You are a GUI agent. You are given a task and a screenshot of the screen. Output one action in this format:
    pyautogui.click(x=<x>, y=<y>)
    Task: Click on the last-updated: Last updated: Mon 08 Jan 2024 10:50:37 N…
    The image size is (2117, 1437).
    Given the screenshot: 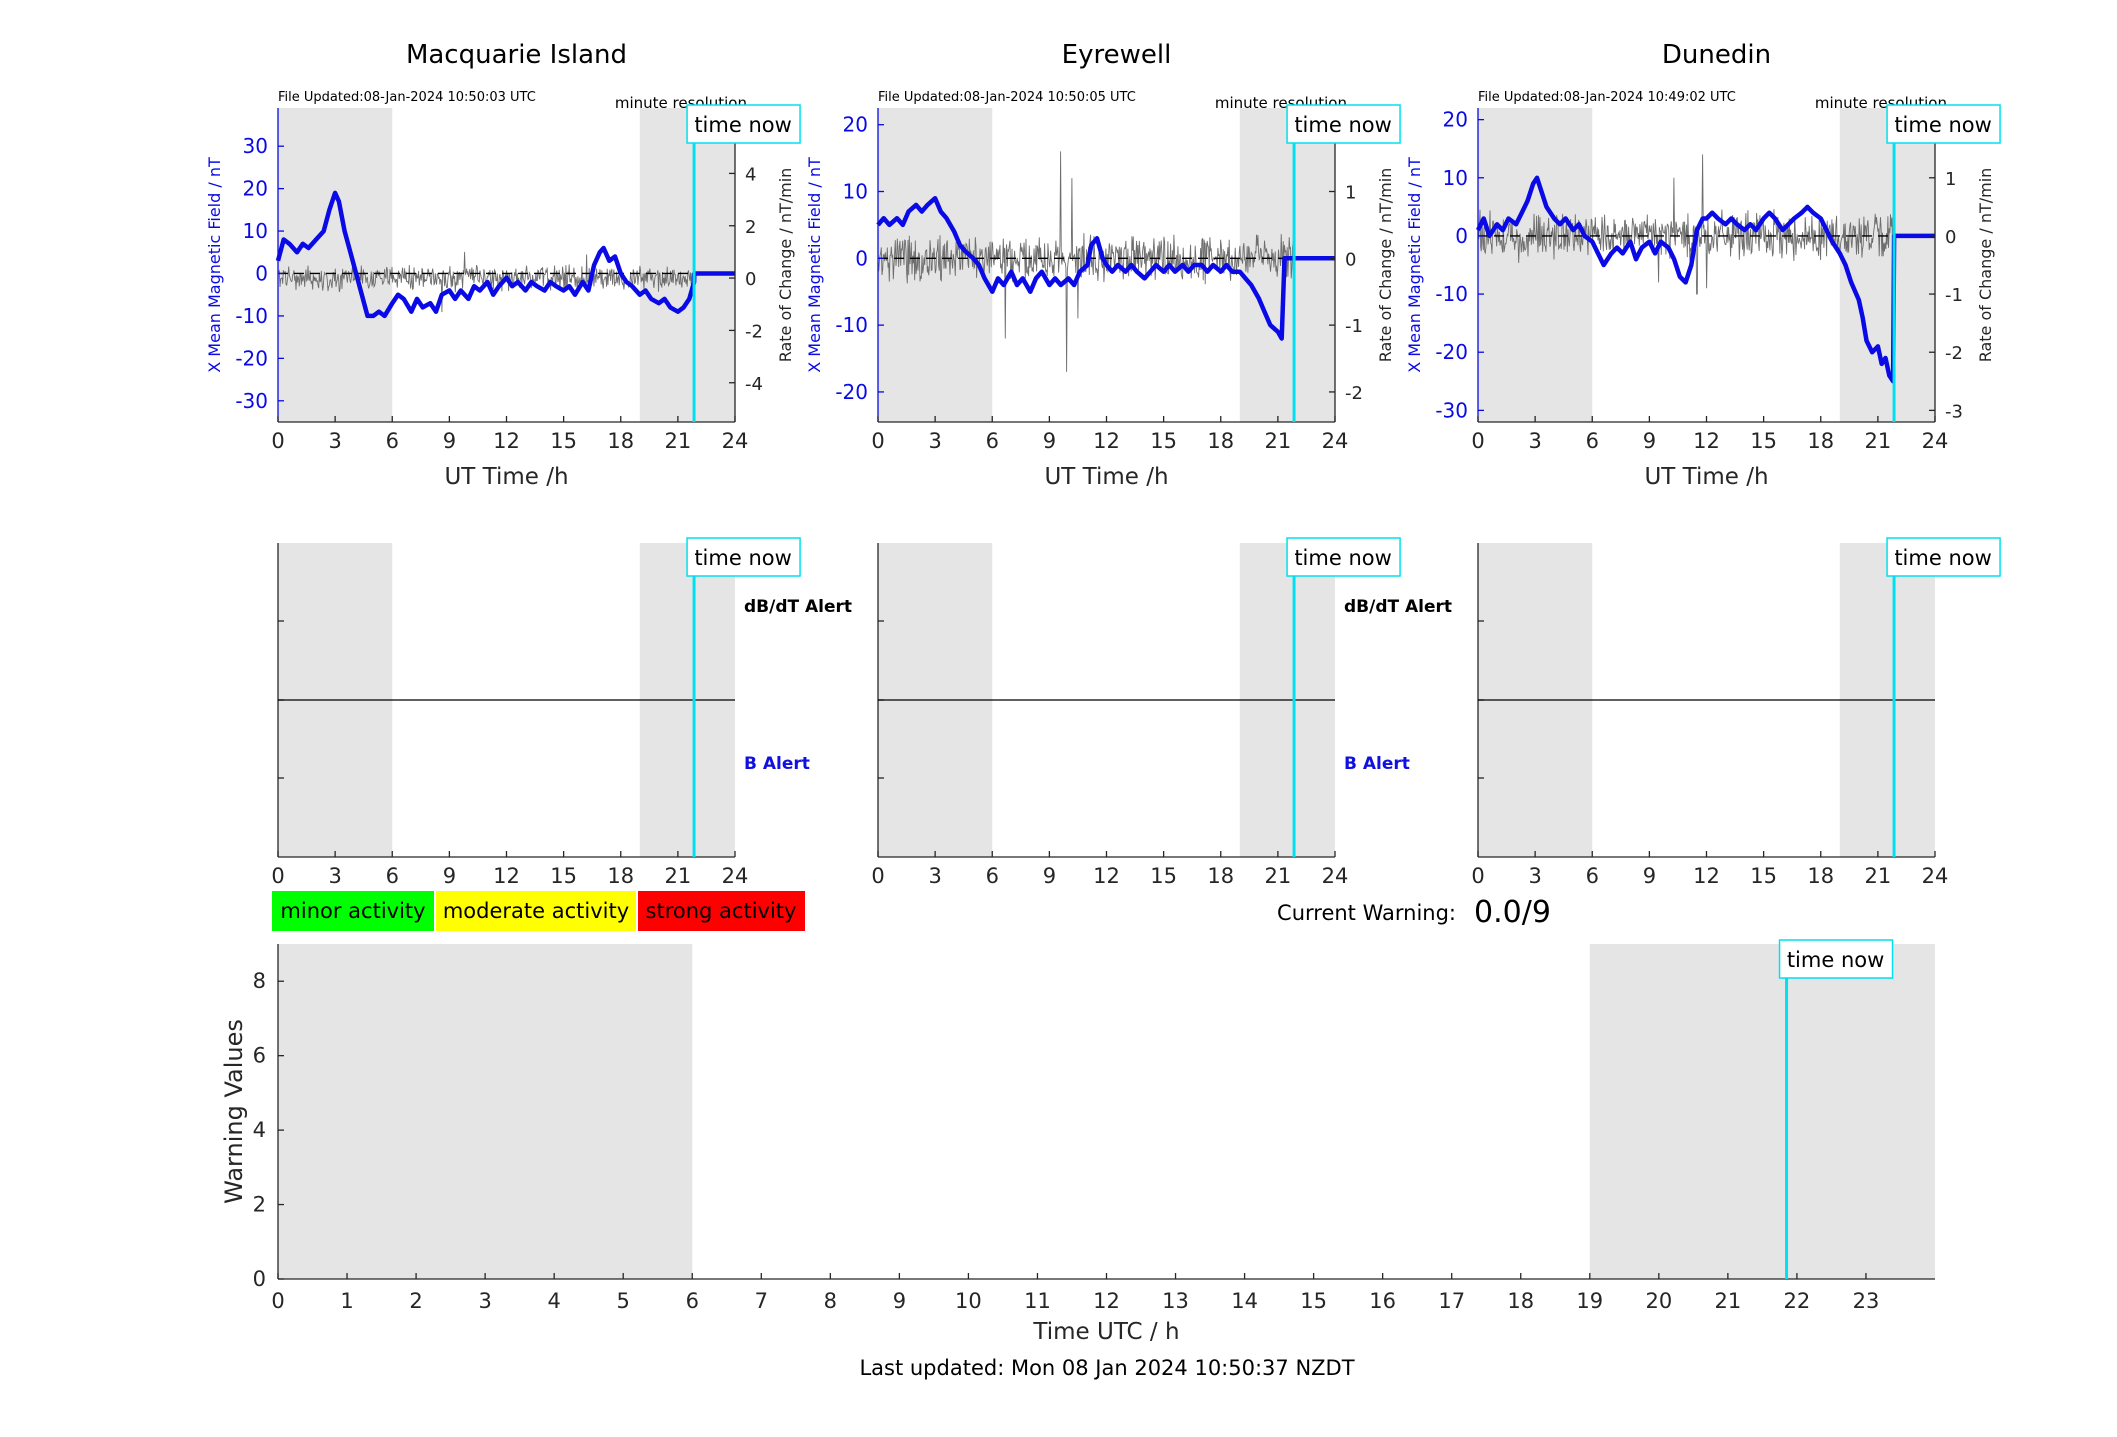 What is the action you would take?
    pyautogui.click(x=1106, y=1368)
    